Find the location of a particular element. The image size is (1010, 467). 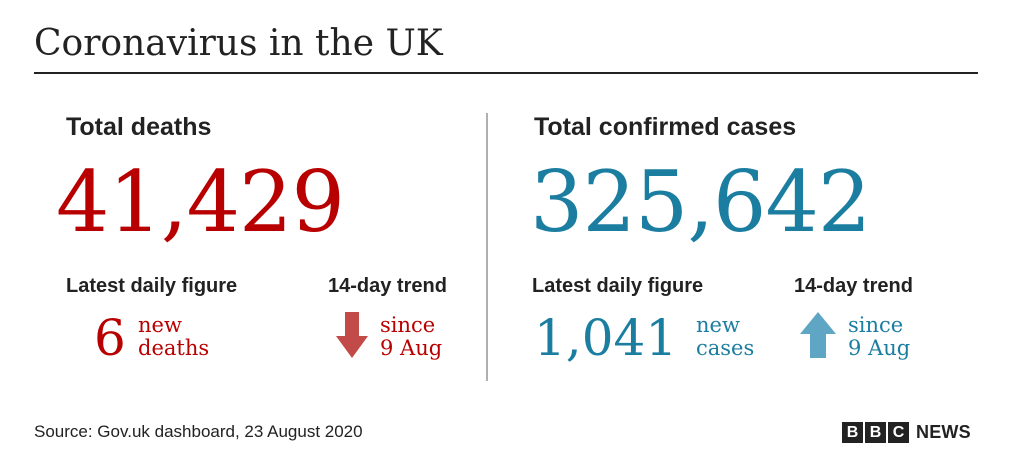

bbc-news-logo: B B C NEWS is located at coordinates (906, 432).